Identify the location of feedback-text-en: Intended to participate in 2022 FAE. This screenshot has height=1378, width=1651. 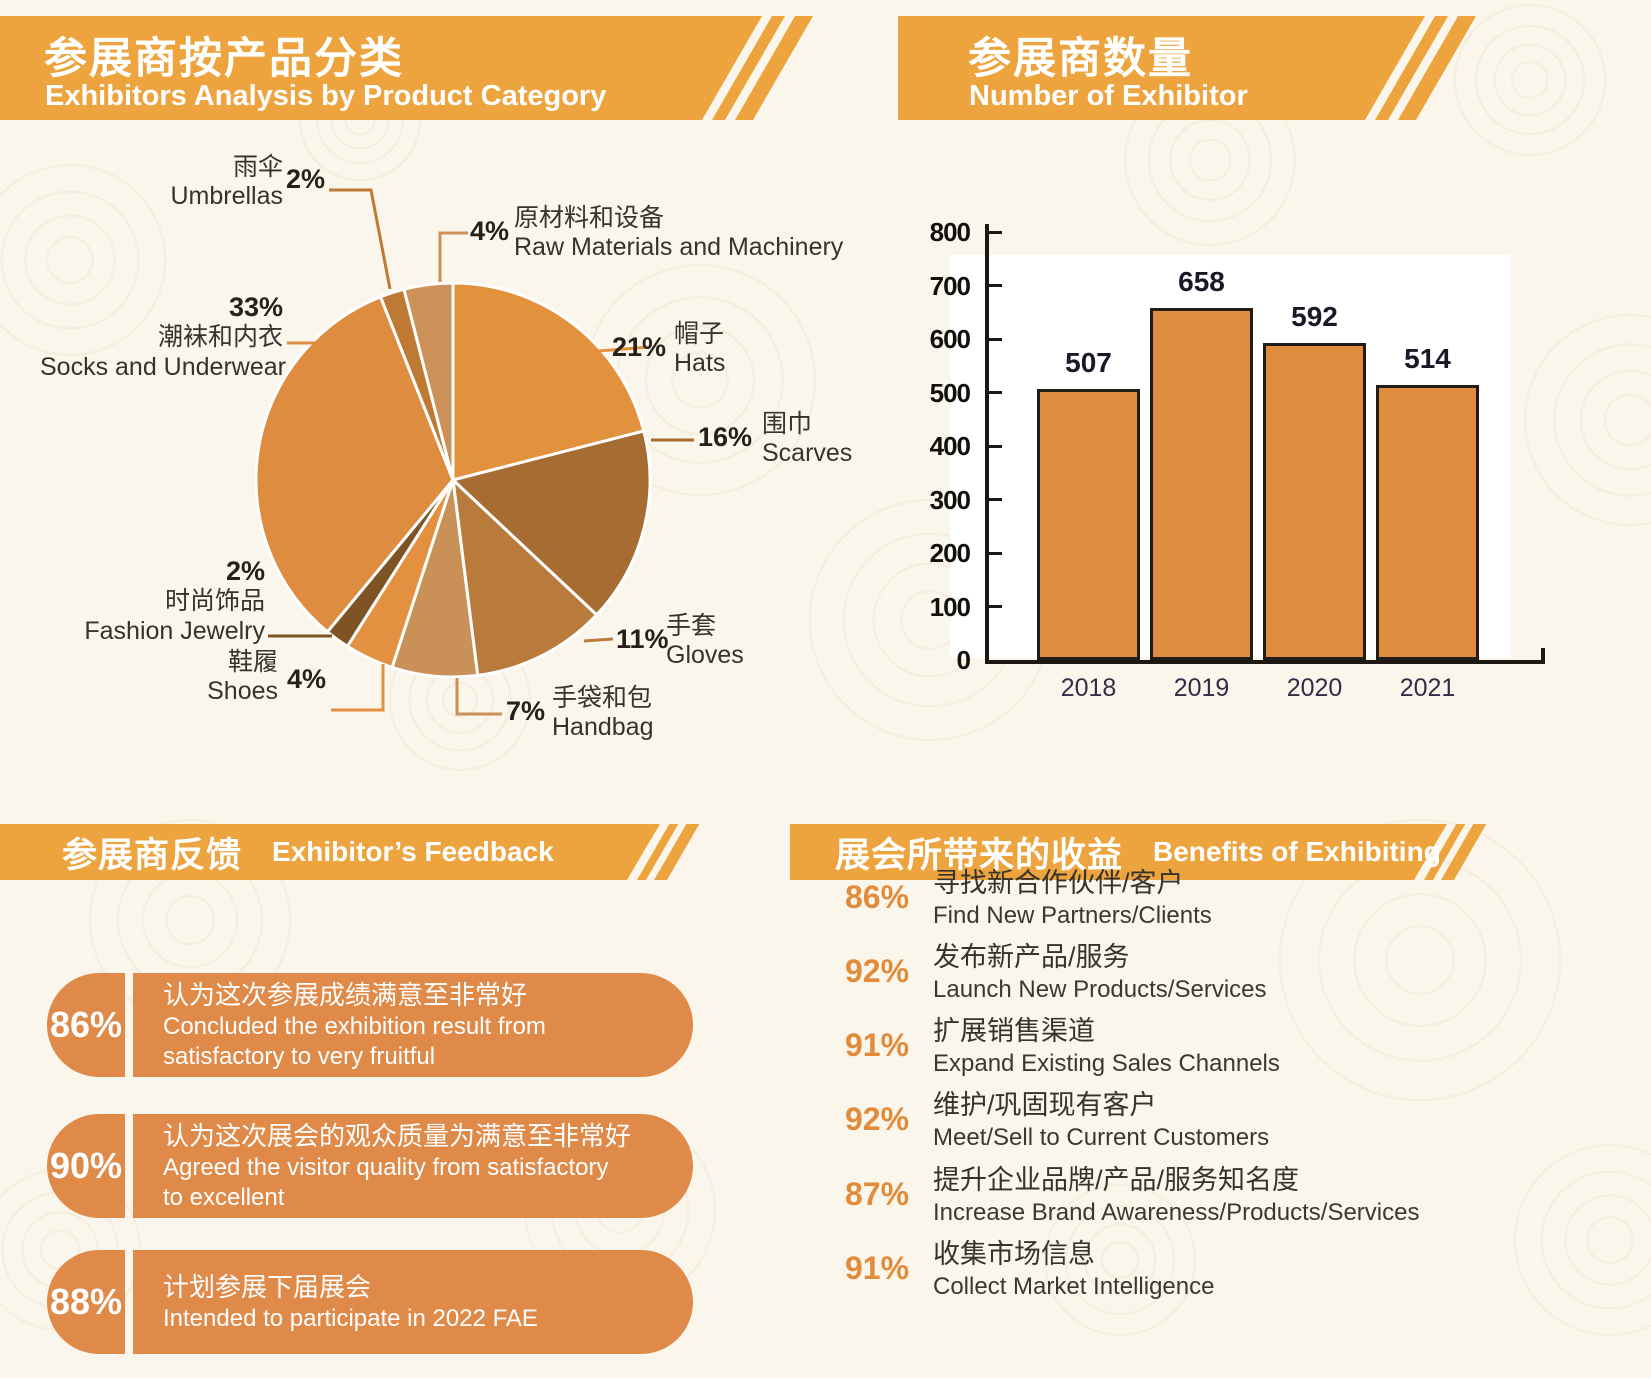
(350, 1318).